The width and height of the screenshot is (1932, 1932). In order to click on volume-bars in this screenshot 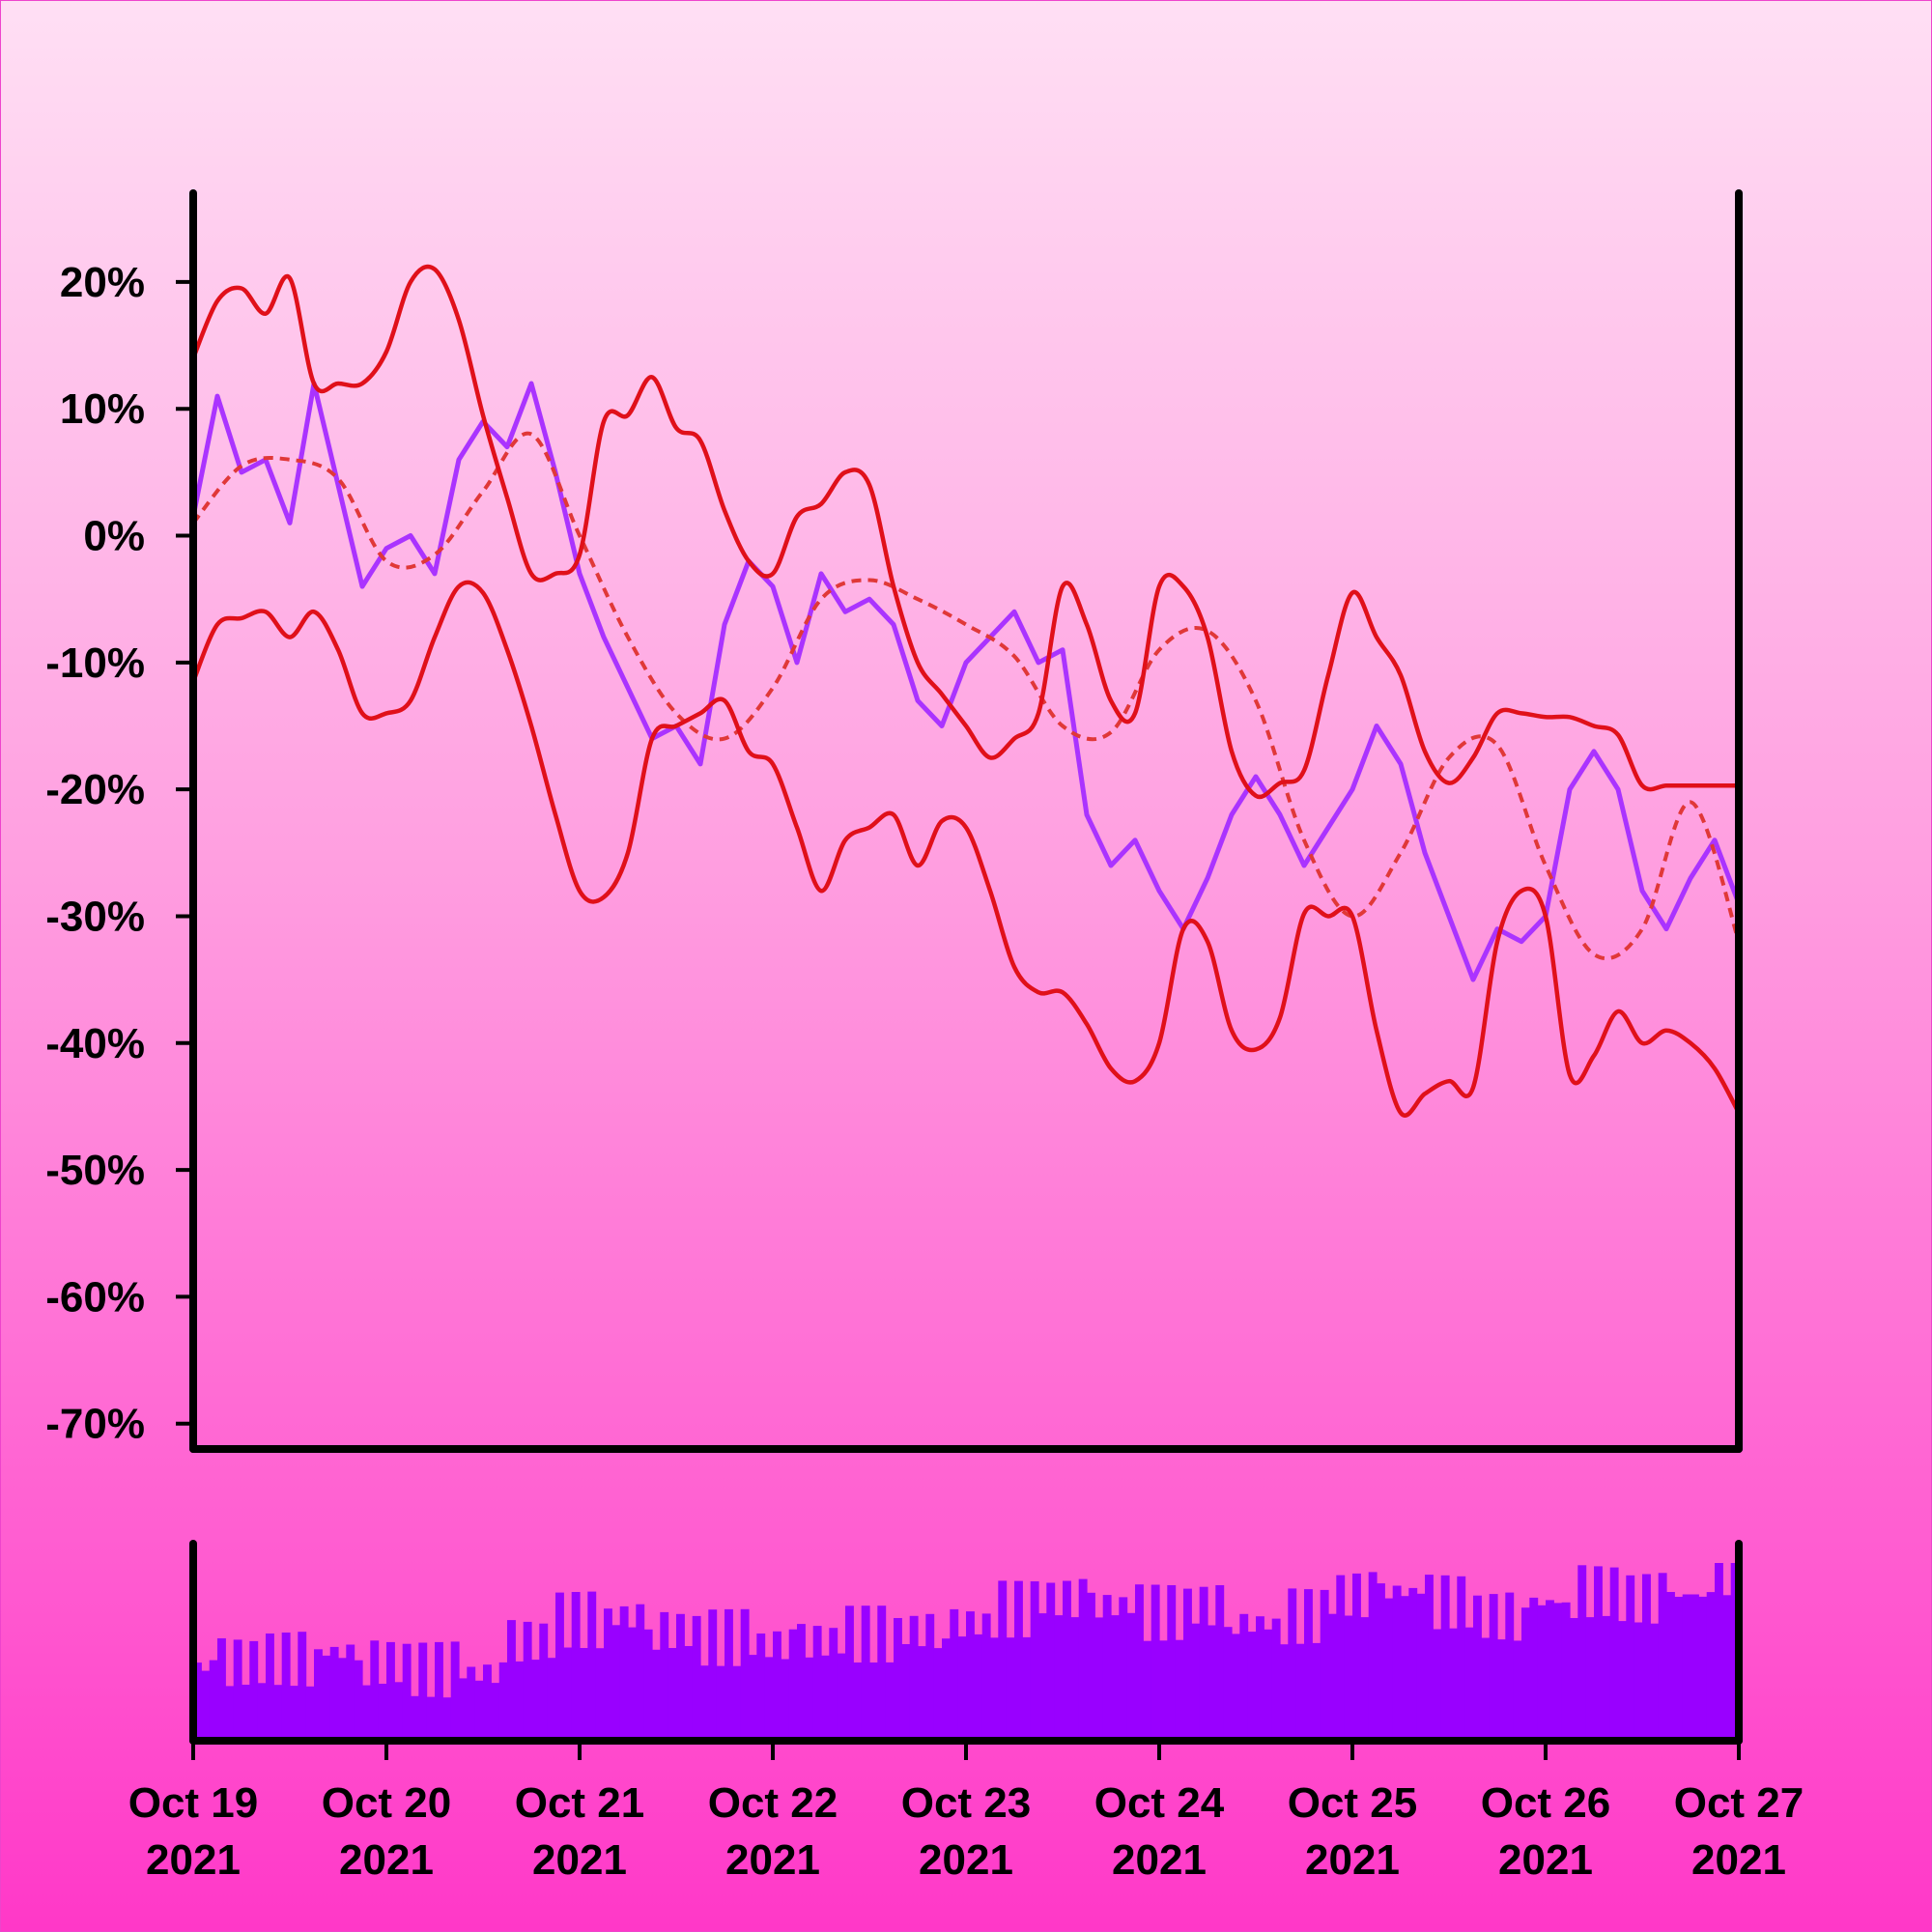, I will do `click(966, 1652)`.